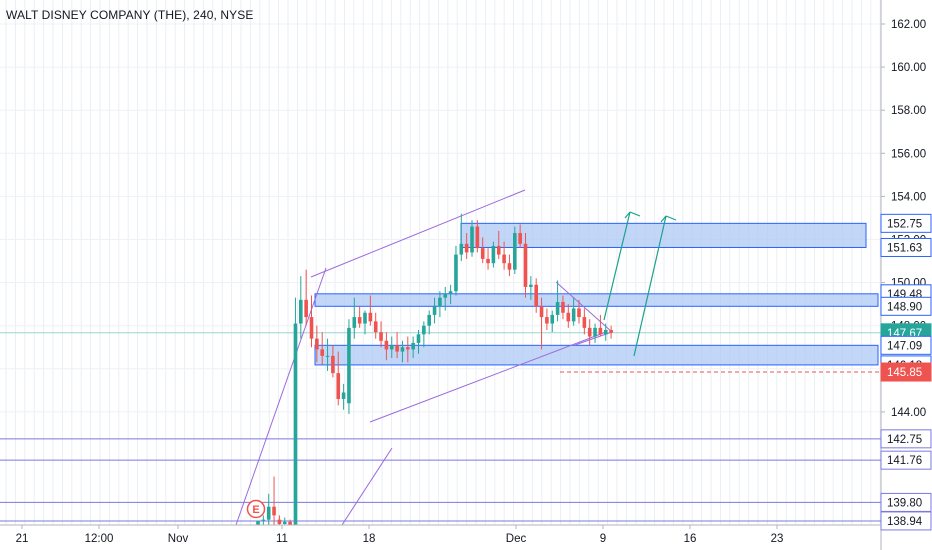  I want to click on x-tick-label: 18, so click(369, 539).